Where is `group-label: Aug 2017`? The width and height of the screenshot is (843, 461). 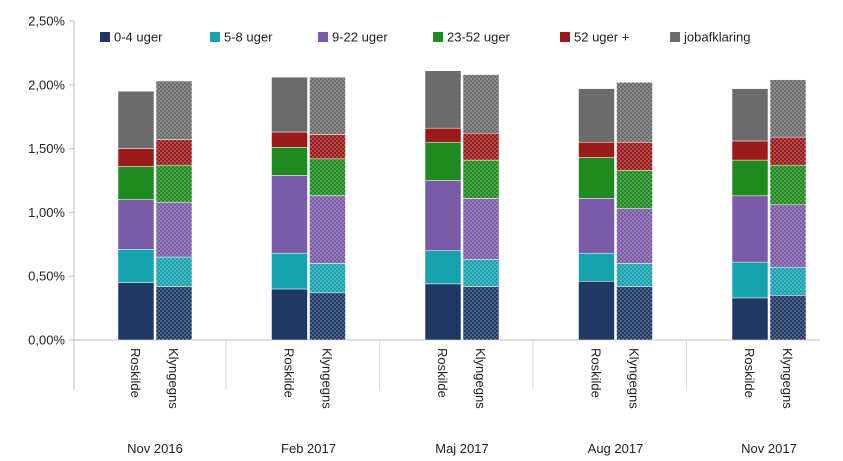
group-label: Aug 2017 is located at coordinates (616, 448).